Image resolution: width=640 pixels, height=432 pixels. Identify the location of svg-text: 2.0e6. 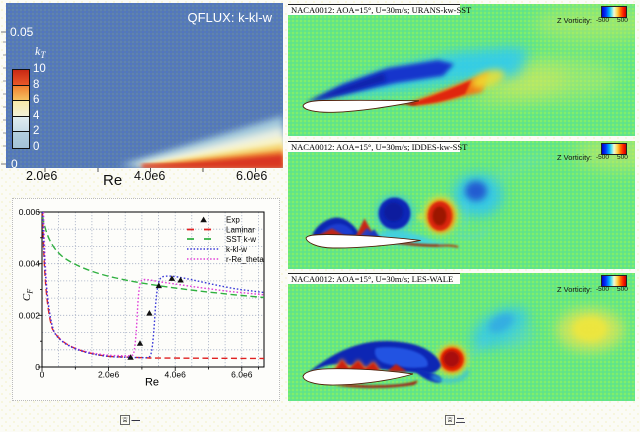
(109, 375).